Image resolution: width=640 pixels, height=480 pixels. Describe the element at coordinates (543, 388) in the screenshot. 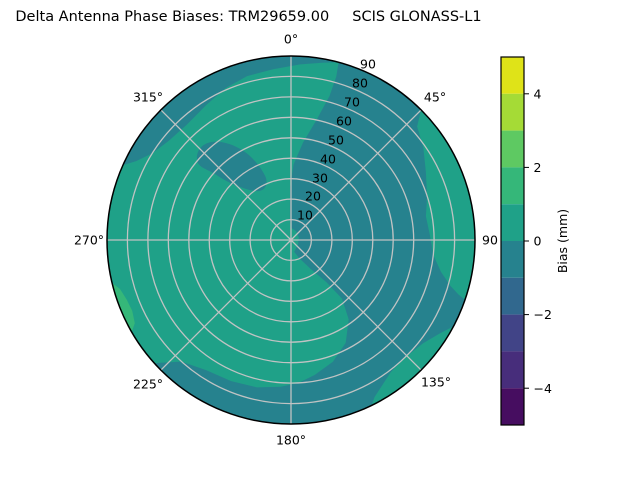

I see `colorbar-tick-neg4: −4` at that location.